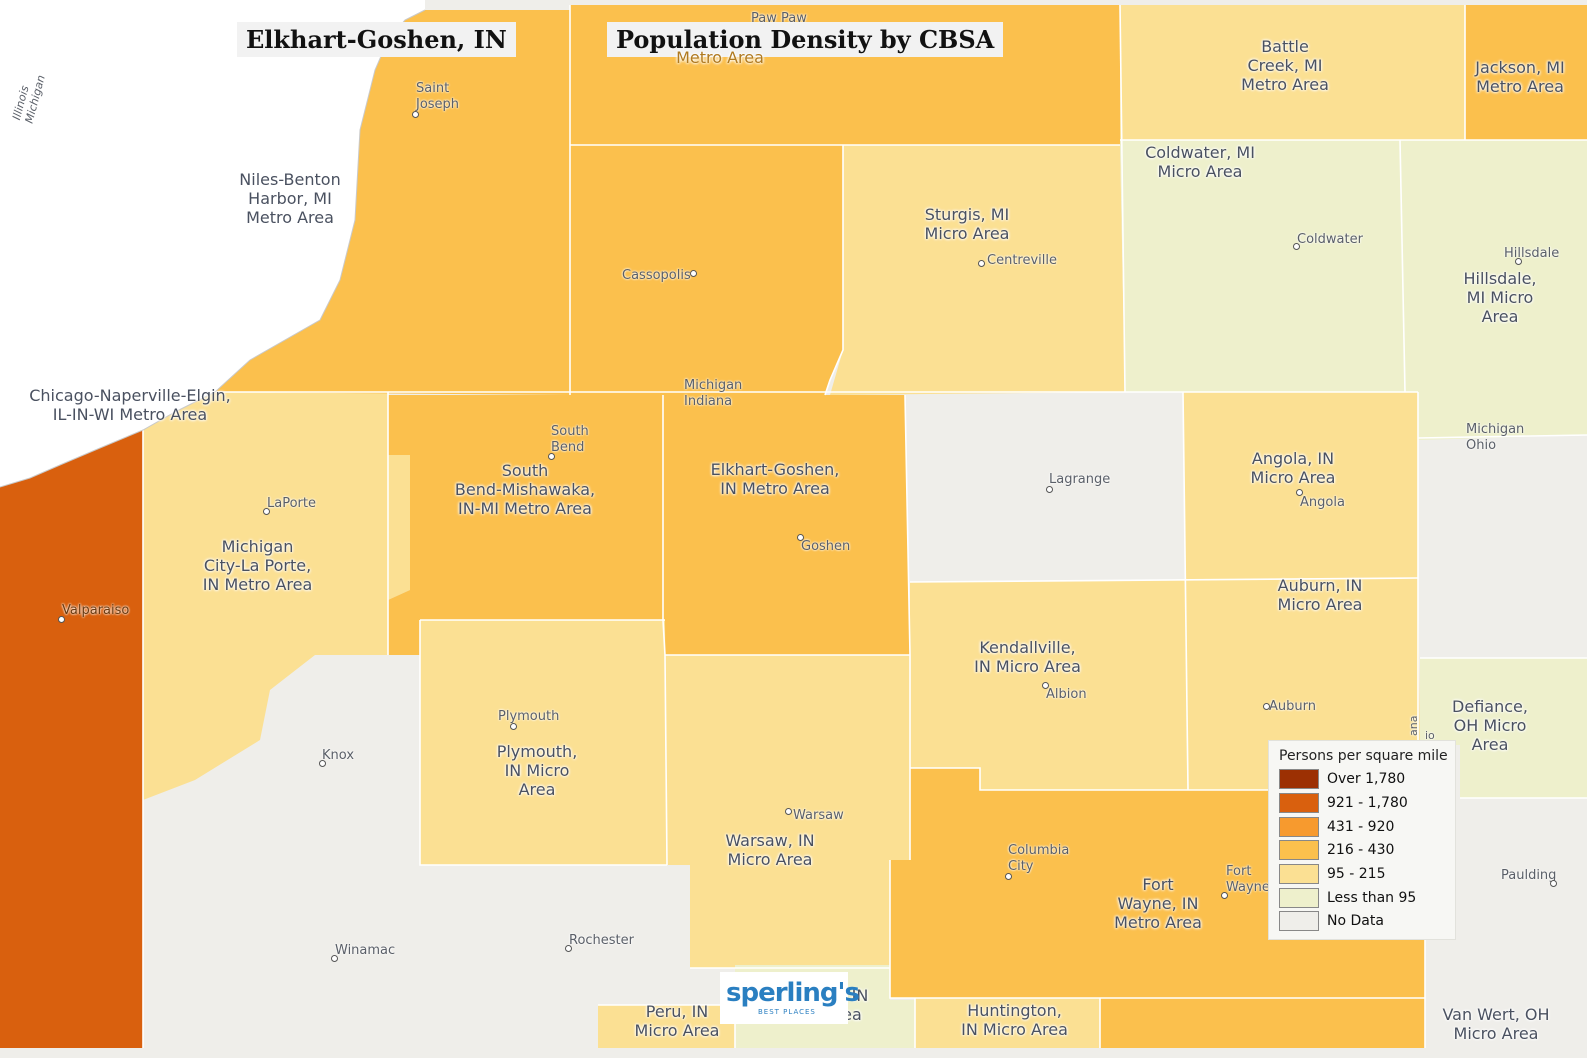  What do you see at coordinates (1500, 297) in the screenshot?
I see `area-label-hillsdale: Hillsdale, MI Micro Area` at bounding box center [1500, 297].